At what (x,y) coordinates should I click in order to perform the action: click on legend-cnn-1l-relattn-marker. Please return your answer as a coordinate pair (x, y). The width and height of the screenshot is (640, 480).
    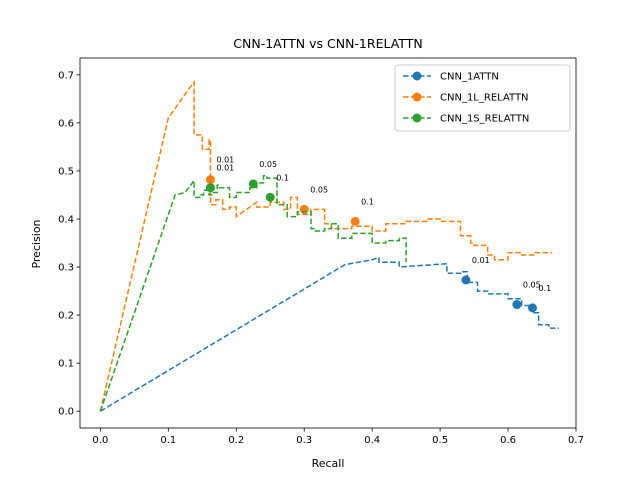
    Looking at the image, I should click on (417, 97).